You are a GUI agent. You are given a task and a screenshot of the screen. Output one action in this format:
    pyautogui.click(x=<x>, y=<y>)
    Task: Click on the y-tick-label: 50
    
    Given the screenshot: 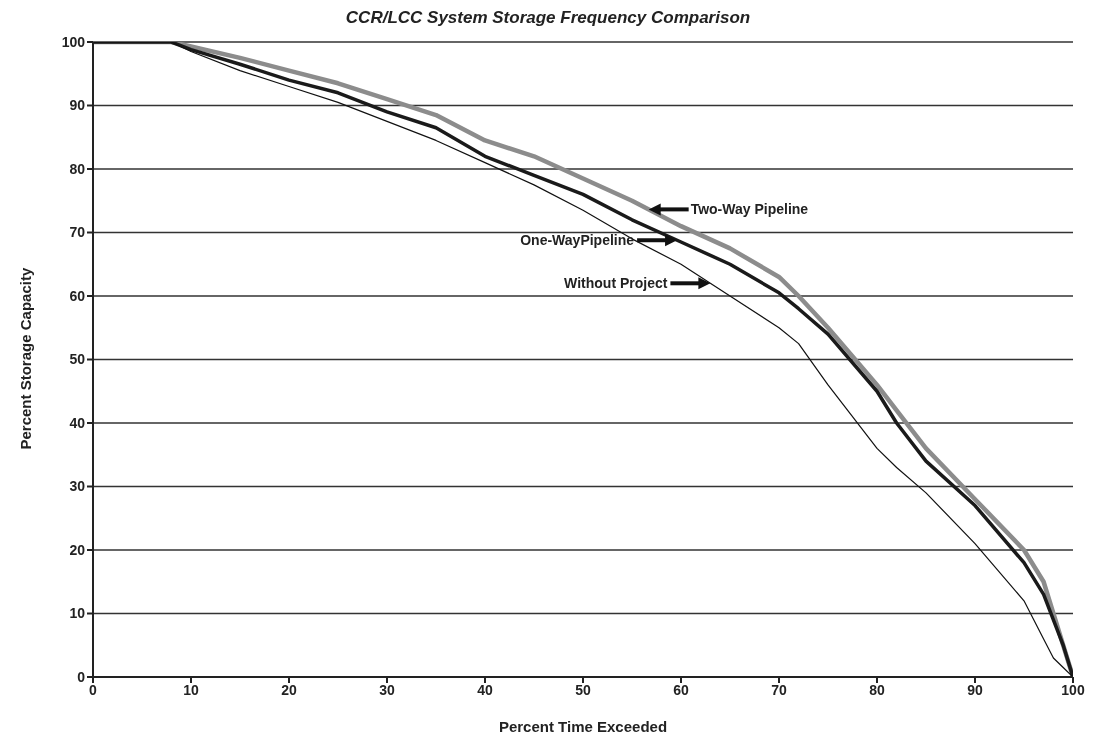 What is the action you would take?
    pyautogui.click(x=77, y=359)
    